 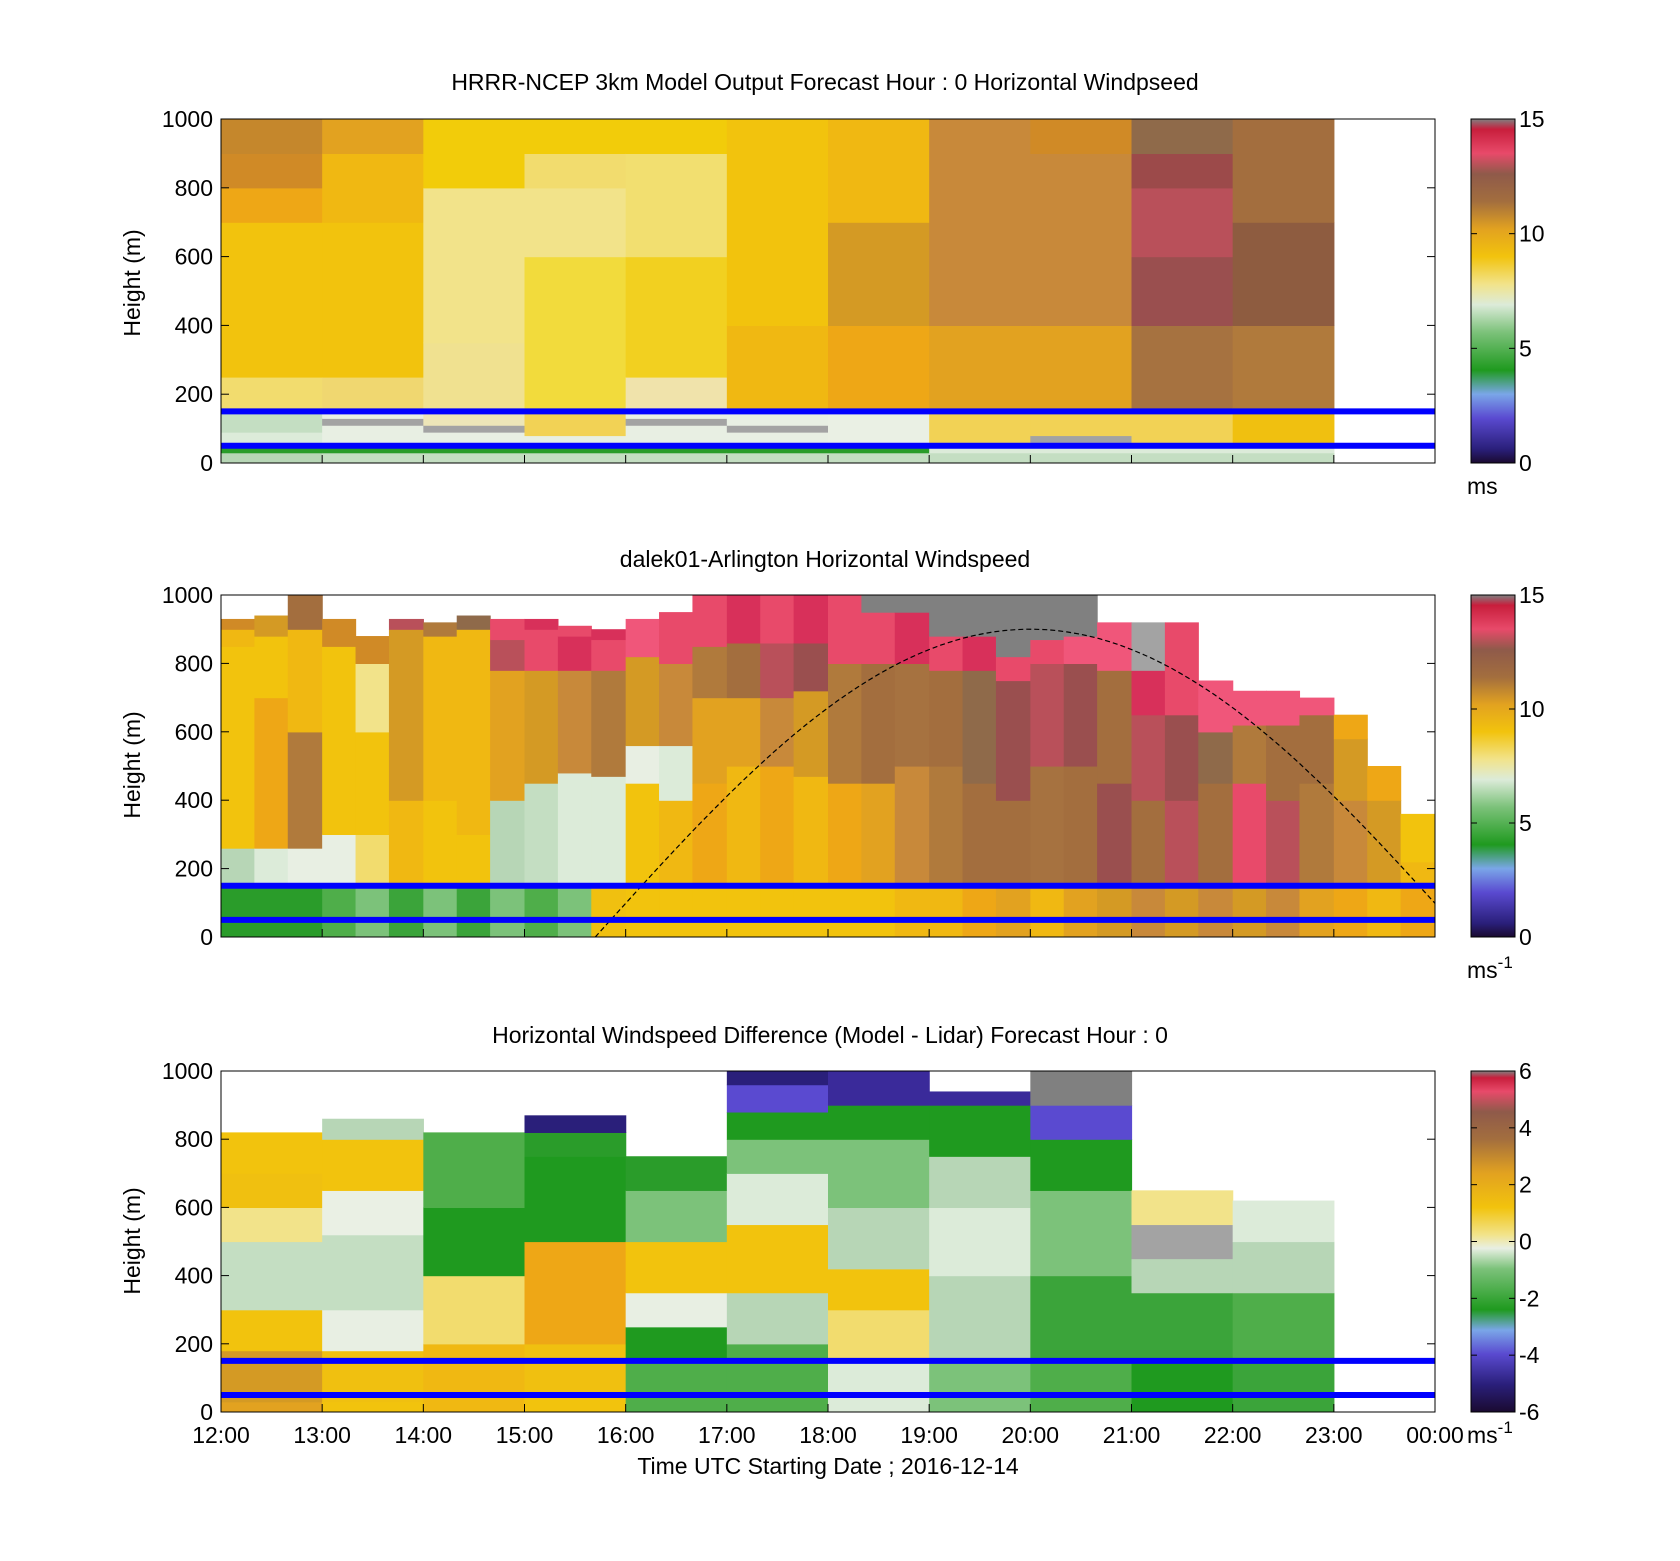 What do you see at coordinates (828, 1435) in the screenshot?
I see `x-tick-label: 18:00` at bounding box center [828, 1435].